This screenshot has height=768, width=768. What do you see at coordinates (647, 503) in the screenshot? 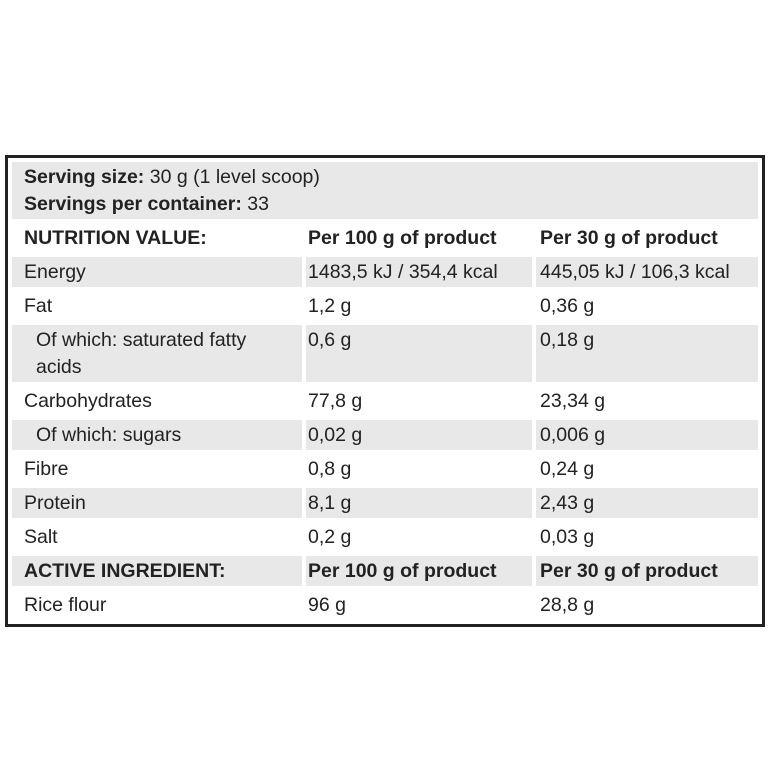
I see `table-cell: 2,43 g` at bounding box center [647, 503].